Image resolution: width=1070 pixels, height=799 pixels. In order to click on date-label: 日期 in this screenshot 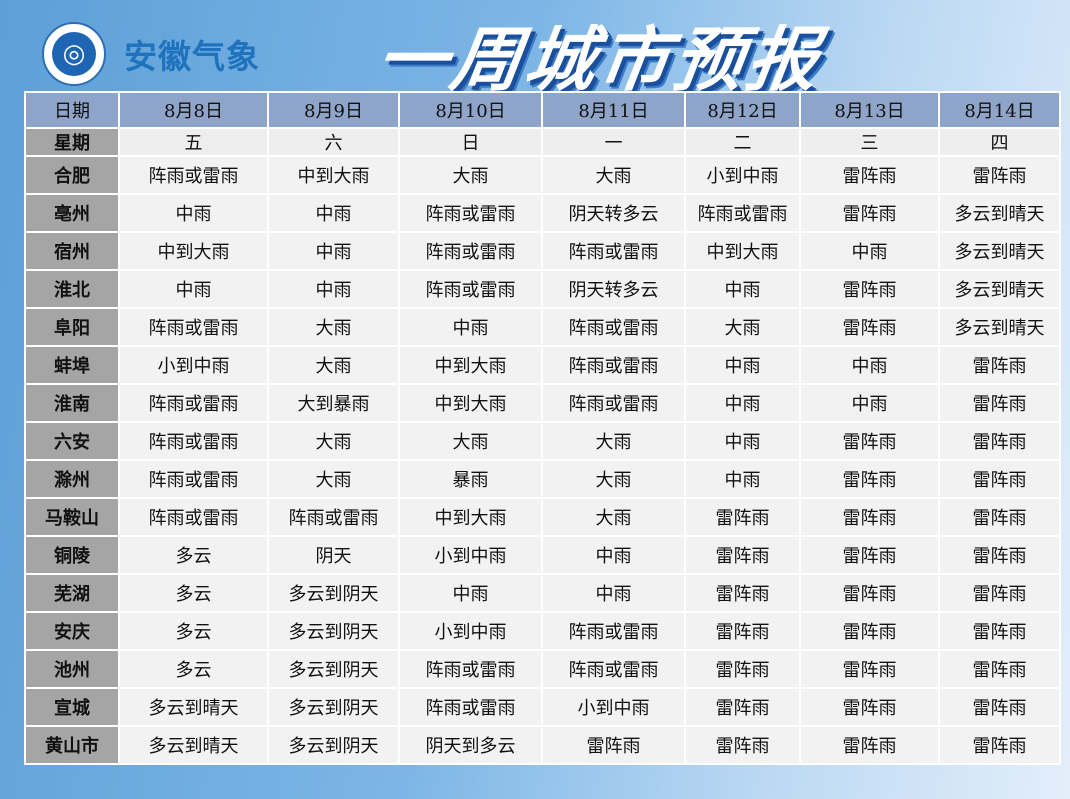, I will do `click(72, 110)`.